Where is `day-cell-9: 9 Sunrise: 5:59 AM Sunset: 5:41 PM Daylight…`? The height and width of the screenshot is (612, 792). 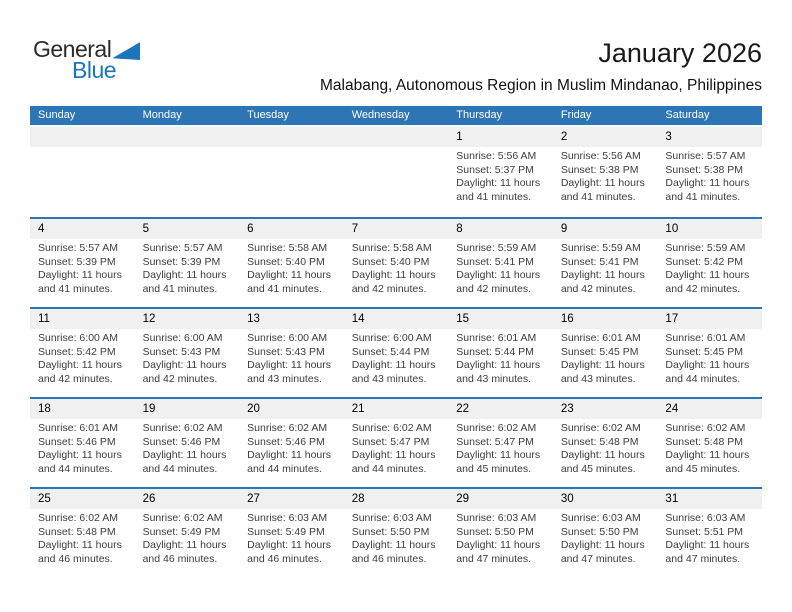 day-cell-9: 9 Sunrise: 5:59 AM Sunset: 5:41 PM Daylight… is located at coordinates (605, 263).